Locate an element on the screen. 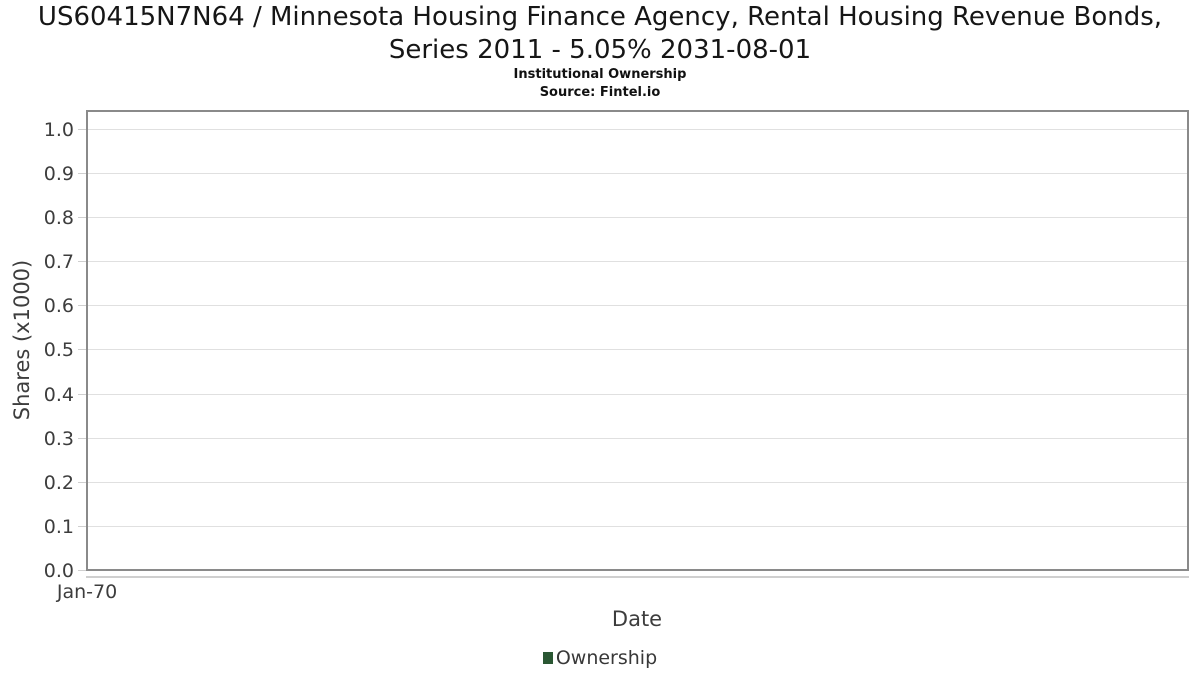 This screenshot has width=1200, height=675. y-tick-label: 0.2 is located at coordinates (58, 482).